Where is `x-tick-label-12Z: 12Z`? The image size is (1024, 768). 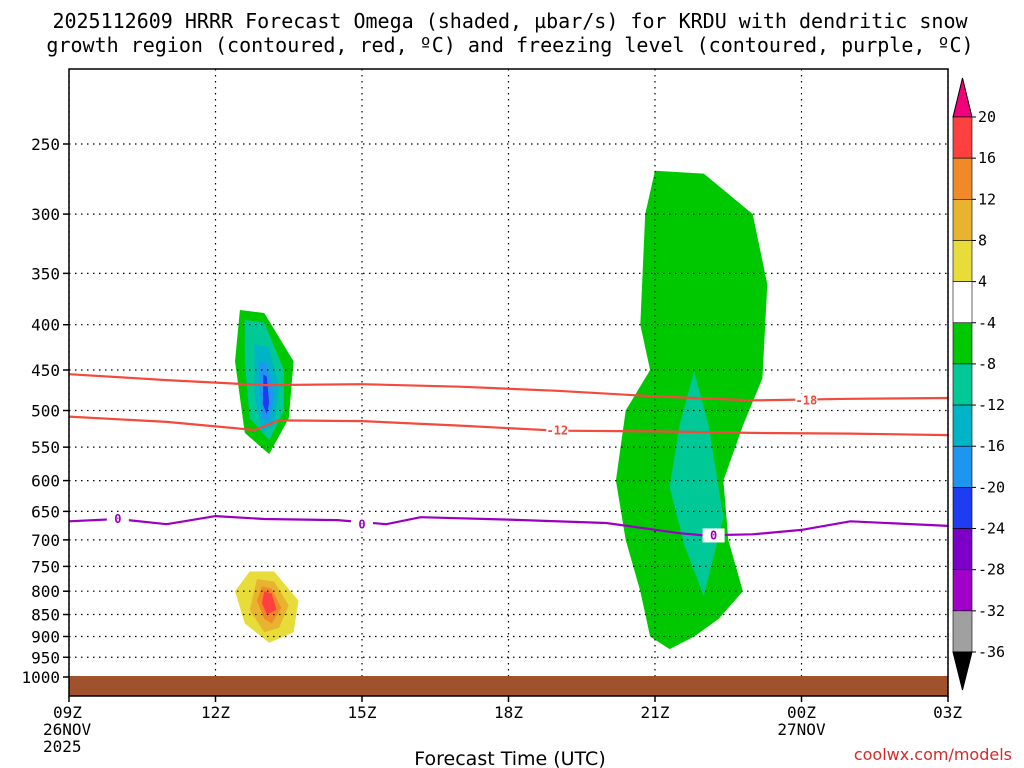
x-tick-label-12Z: 12Z is located at coordinates (215, 712).